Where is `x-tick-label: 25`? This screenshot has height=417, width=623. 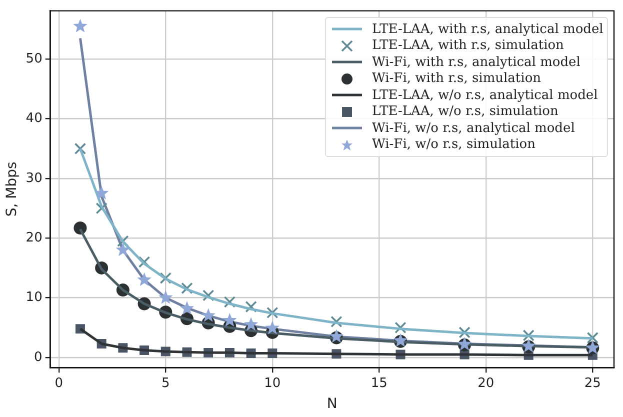
x-tick-label: 25 is located at coordinates (592, 383).